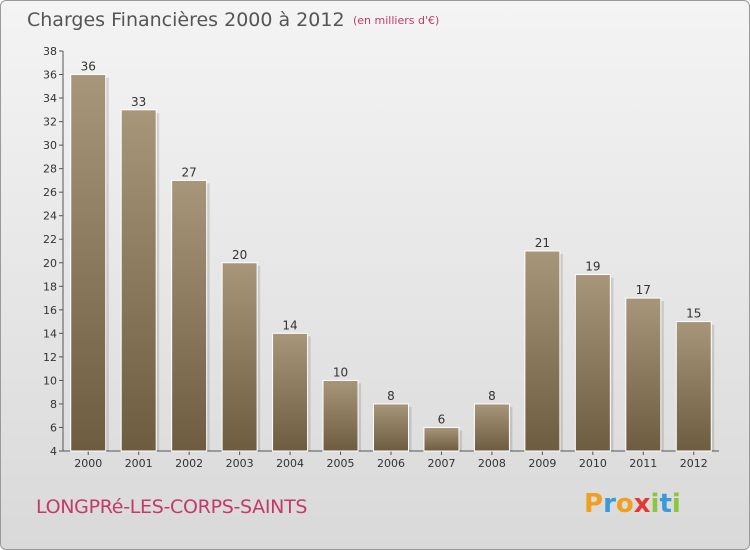 This screenshot has height=550, width=750. Describe the element at coordinates (542, 243) in the screenshot. I see `data-label: 21` at that location.